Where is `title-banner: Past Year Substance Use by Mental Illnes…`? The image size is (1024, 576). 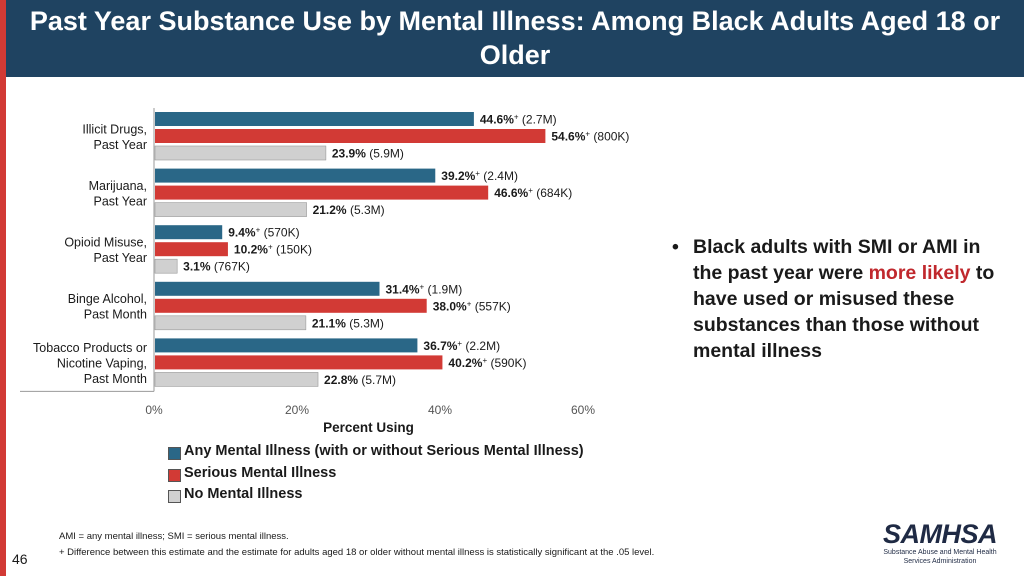
title-banner: Past Year Substance Use by Mental Illnes… is located at coordinates (515, 38).